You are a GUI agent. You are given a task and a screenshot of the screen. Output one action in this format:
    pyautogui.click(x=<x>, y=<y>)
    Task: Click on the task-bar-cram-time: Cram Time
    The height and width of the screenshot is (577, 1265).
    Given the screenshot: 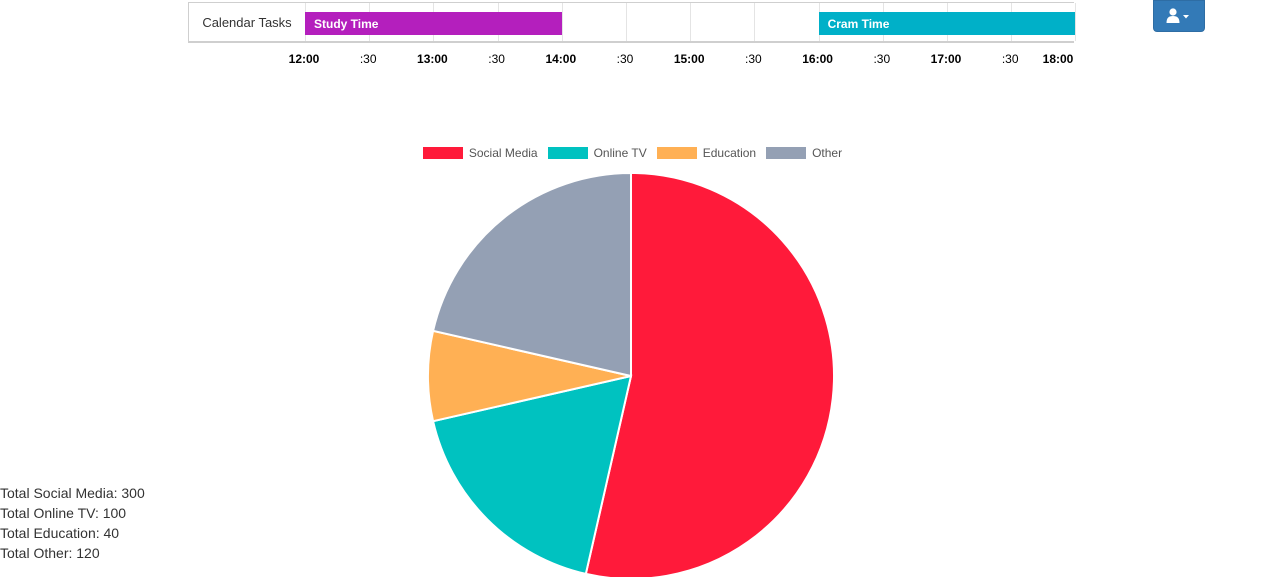 What is the action you would take?
    pyautogui.click(x=946, y=23)
    